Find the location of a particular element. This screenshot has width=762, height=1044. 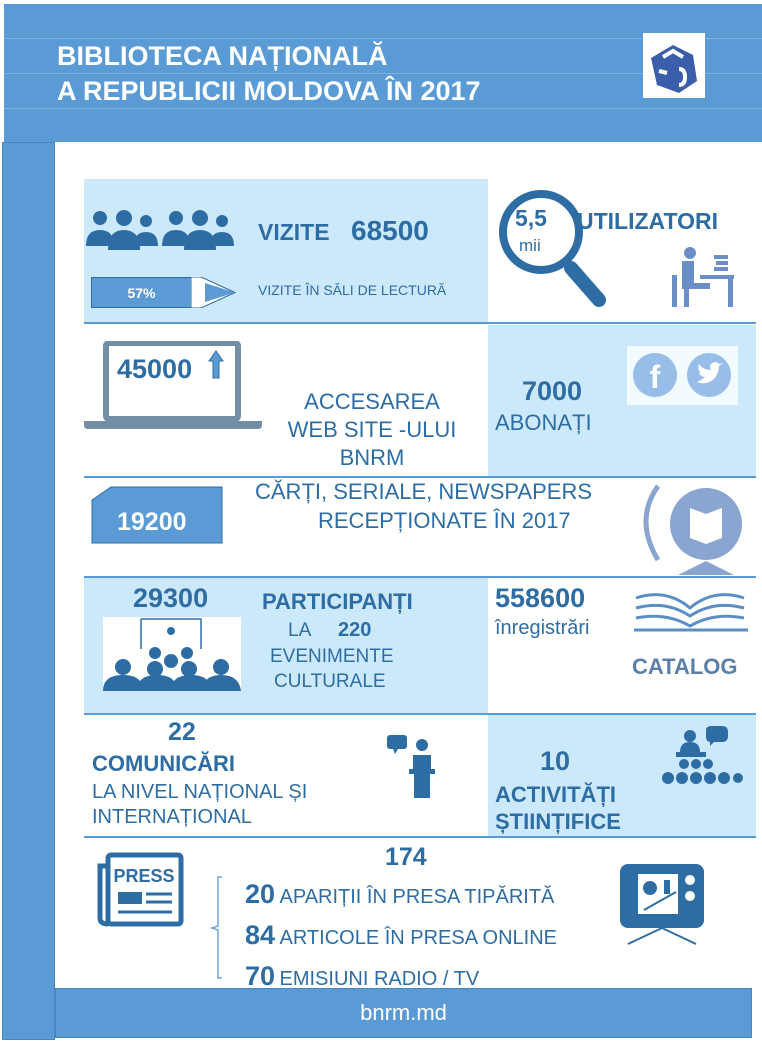

social-icons-box: f is located at coordinates (682, 375).